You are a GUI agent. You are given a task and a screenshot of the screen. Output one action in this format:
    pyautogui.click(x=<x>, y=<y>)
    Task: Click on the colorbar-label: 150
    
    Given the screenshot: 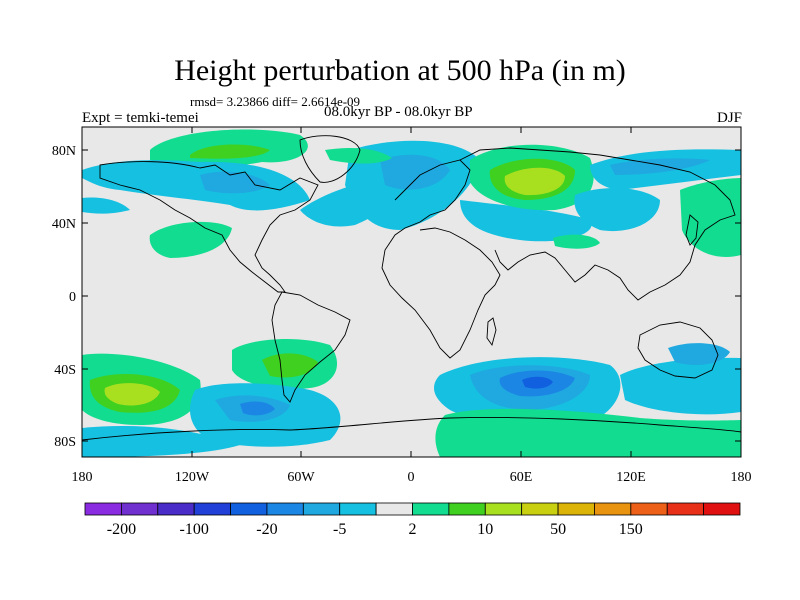 What is the action you would take?
    pyautogui.click(x=631, y=529)
    